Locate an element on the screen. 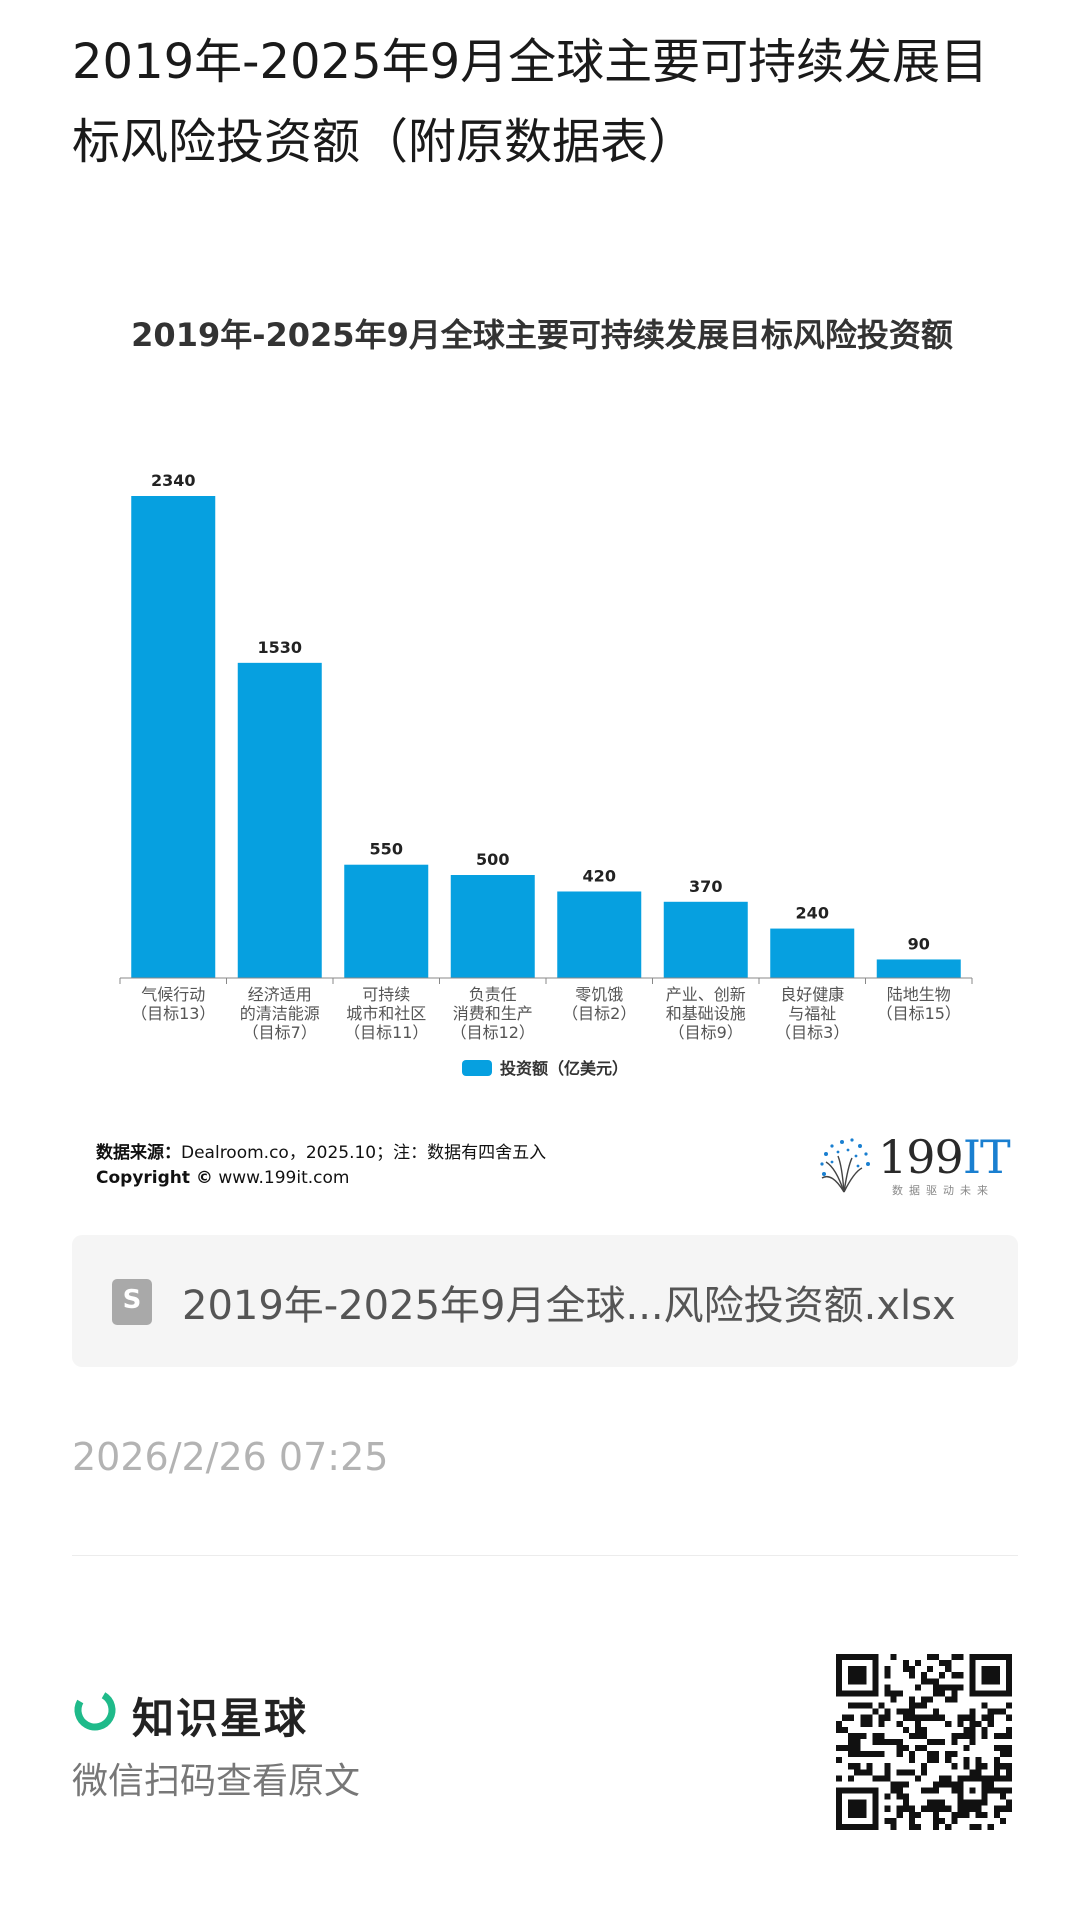 The width and height of the screenshot is (1080, 1909). x-tick-label: 良好健康 is located at coordinates (812, 994).